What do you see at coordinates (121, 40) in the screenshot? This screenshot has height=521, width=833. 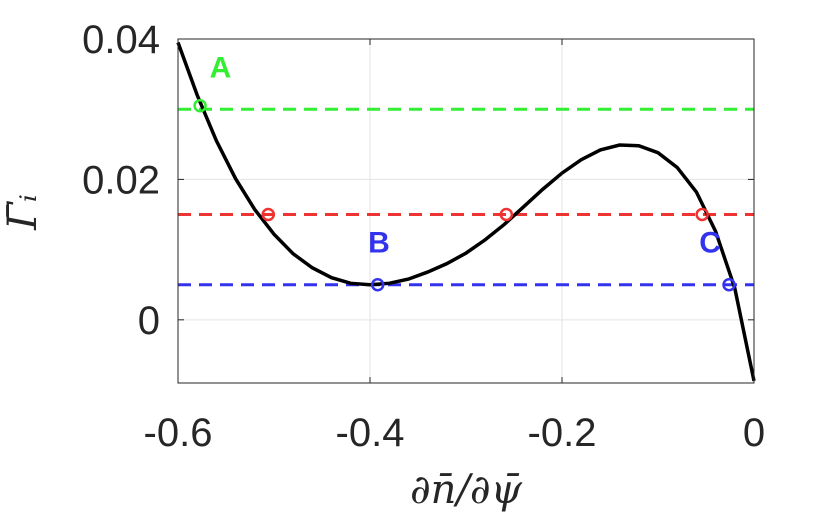 I see `y-tick-label: 0.04` at bounding box center [121, 40].